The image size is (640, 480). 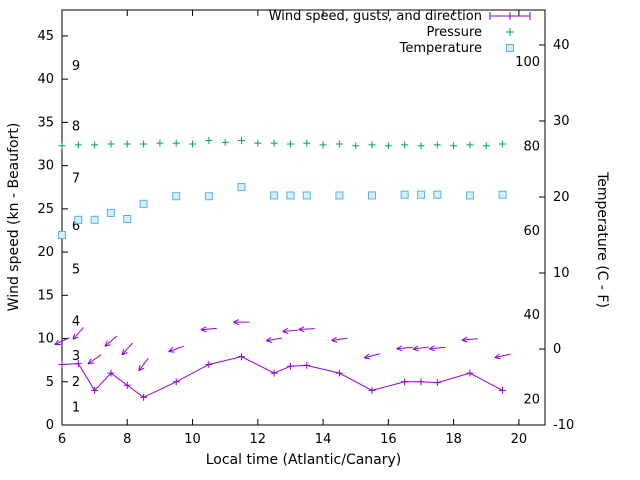 What do you see at coordinates (14, 217) in the screenshot?
I see `y-axis-title: Wind speed (kn - Beaufort)` at bounding box center [14, 217].